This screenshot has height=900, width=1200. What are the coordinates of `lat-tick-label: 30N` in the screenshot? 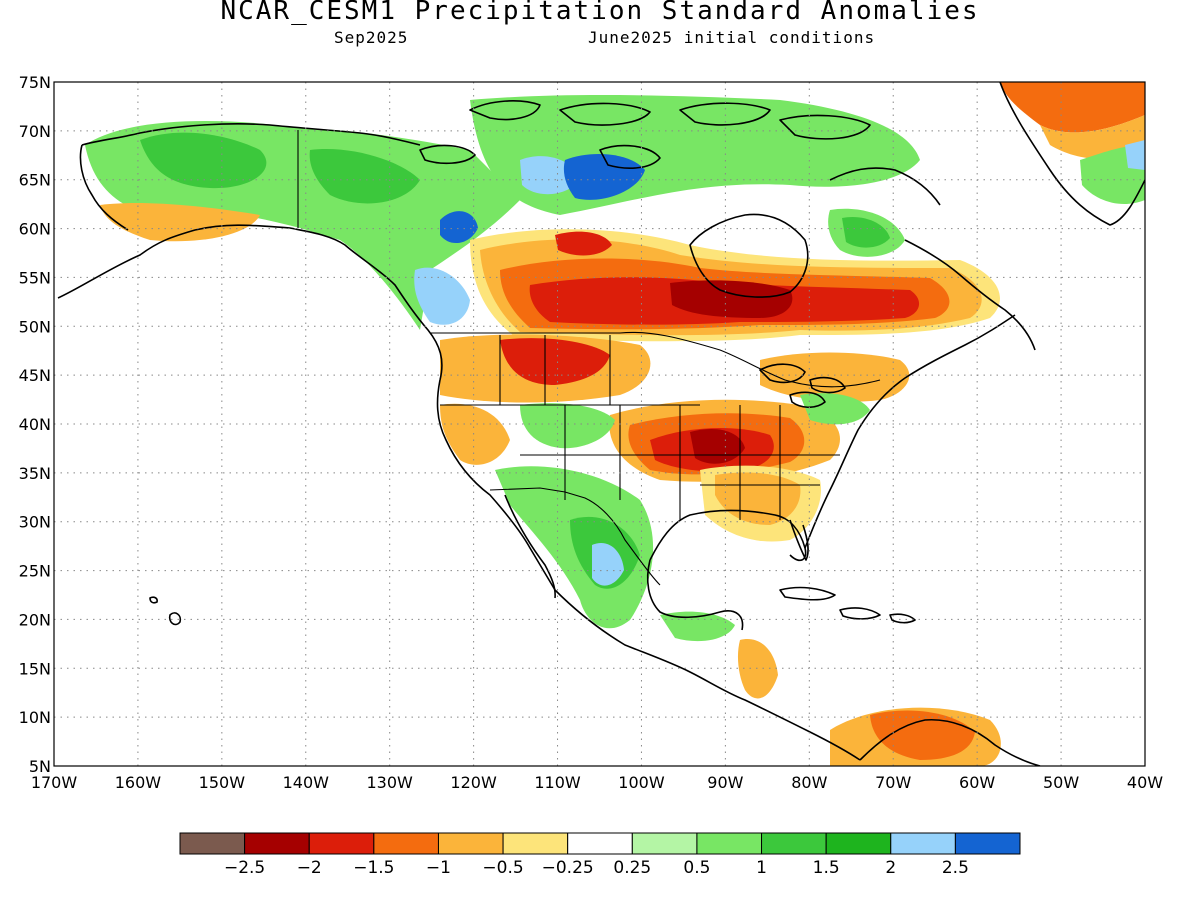 It's located at (35, 522).